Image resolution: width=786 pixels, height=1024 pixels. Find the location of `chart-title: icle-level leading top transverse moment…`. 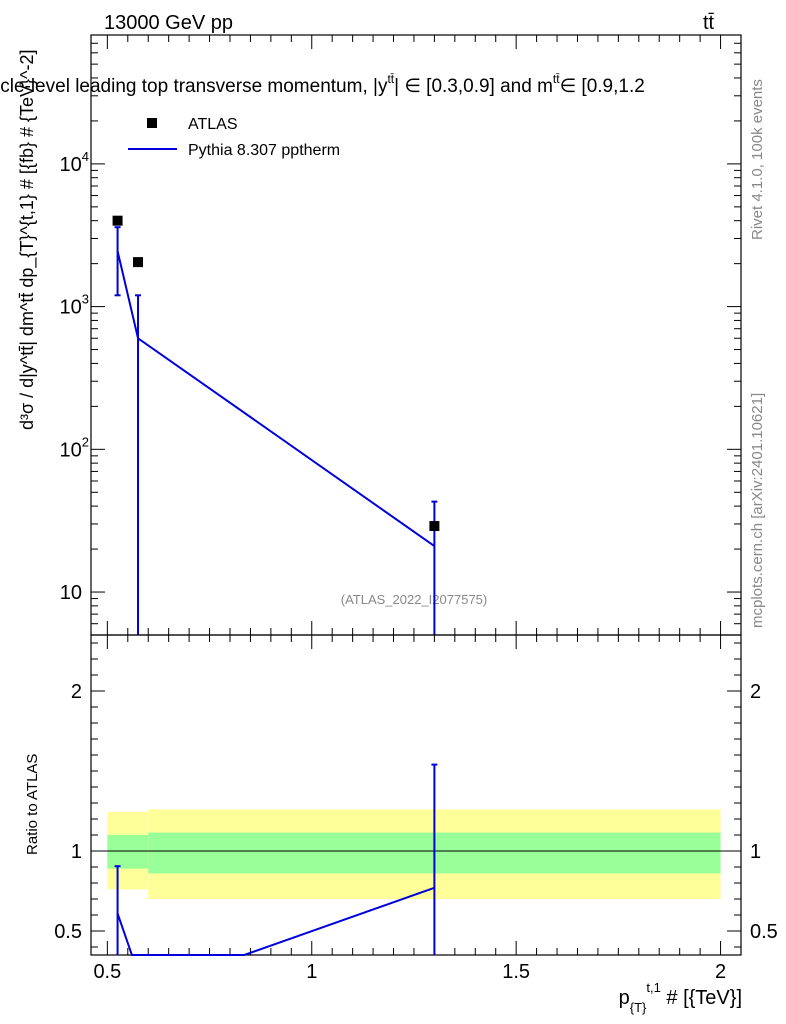

chart-title: icle-level leading top transverse moment… is located at coordinates (322, 84).